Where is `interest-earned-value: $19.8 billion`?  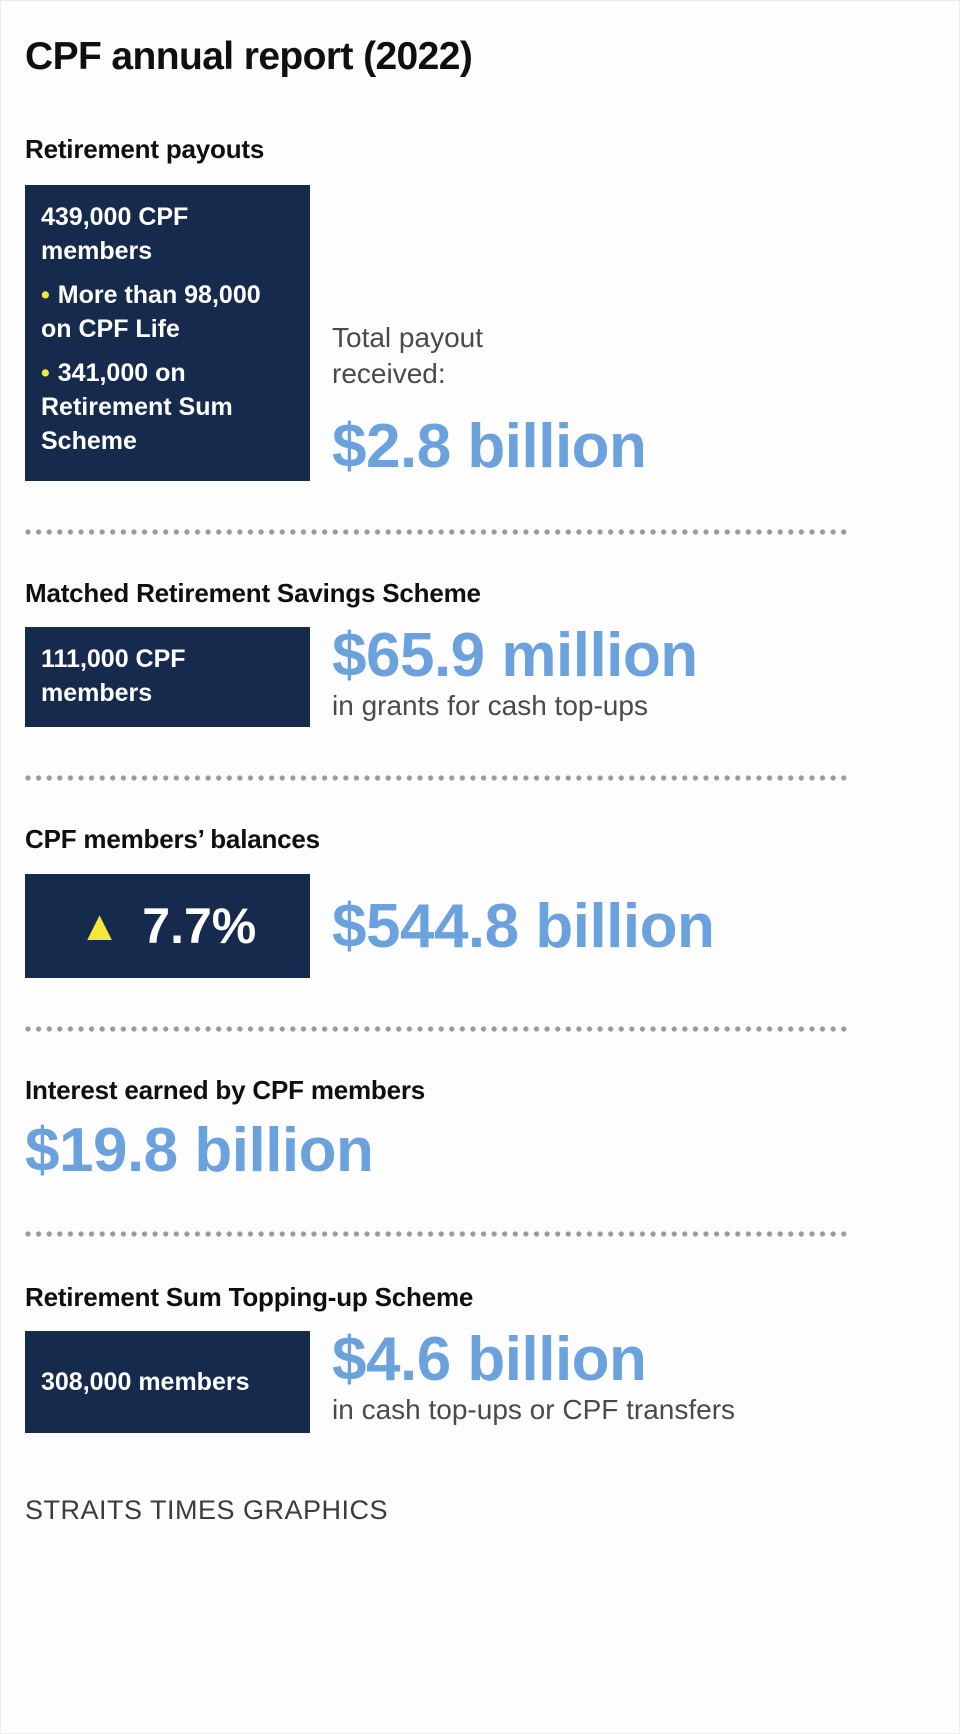 interest-earned-value: $19.8 billion is located at coordinates (199, 1151).